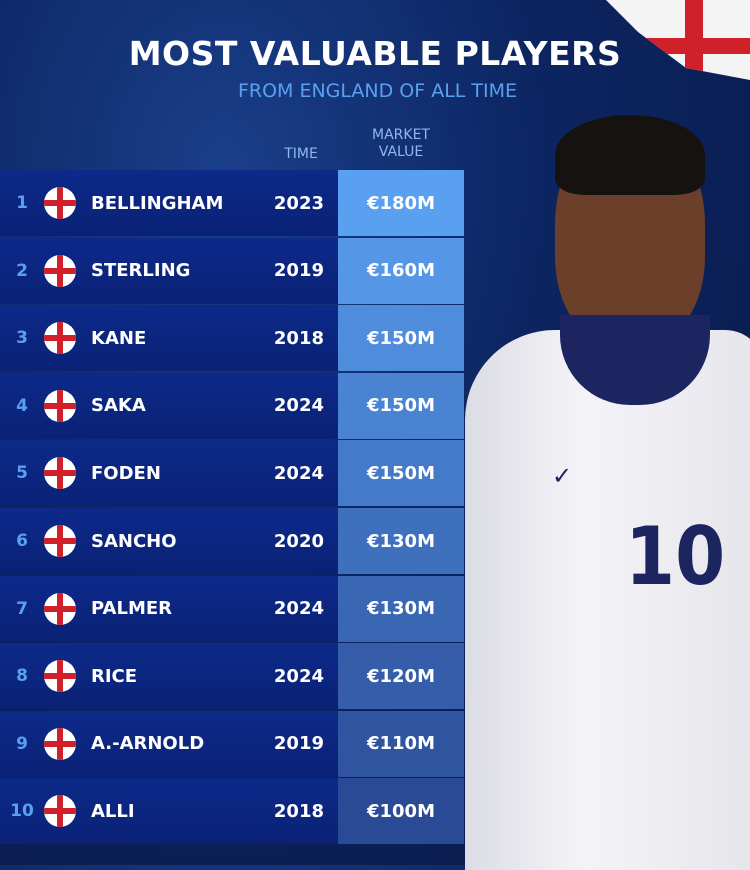 Image resolution: width=750 pixels, height=870 pixels. What do you see at coordinates (401, 152) in the screenshot?
I see `header-market-line2: VALUE` at bounding box center [401, 152].